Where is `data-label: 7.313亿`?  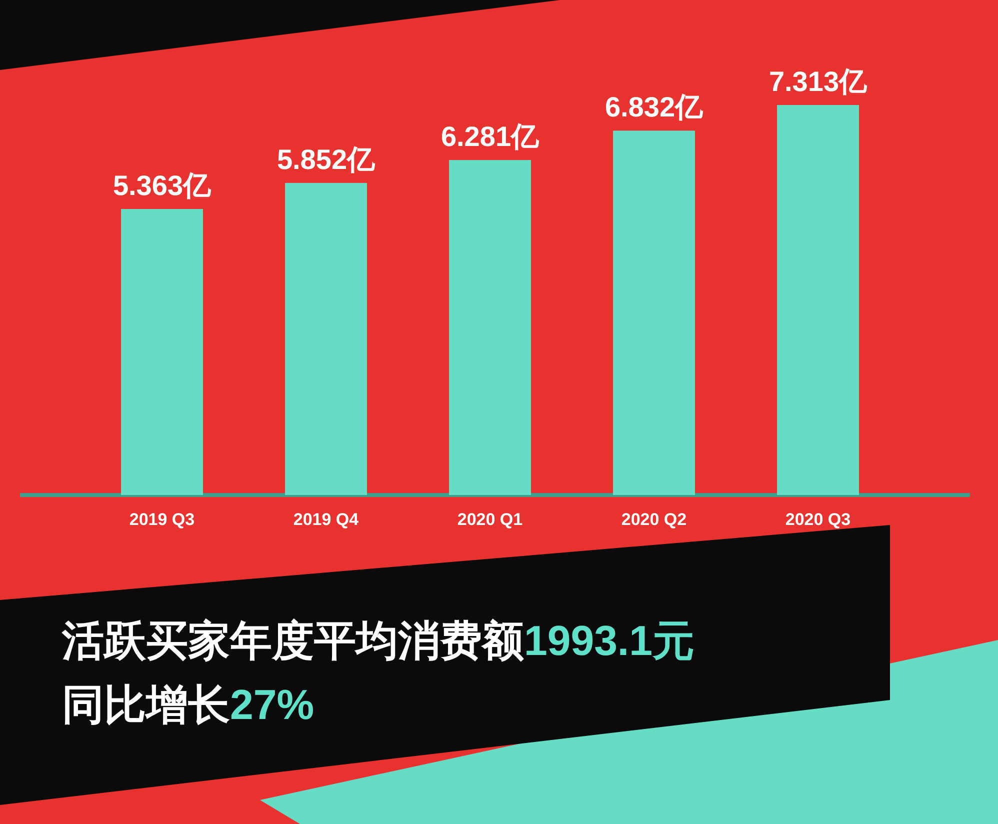 data-label: 7.313亿 is located at coordinates (818, 81).